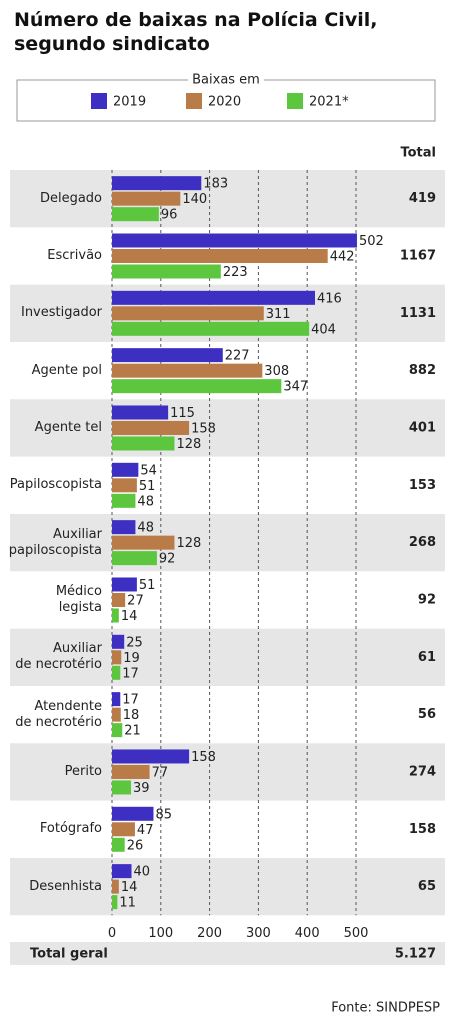 The image size is (450, 1021). I want to click on value-label: 40, so click(142, 872).